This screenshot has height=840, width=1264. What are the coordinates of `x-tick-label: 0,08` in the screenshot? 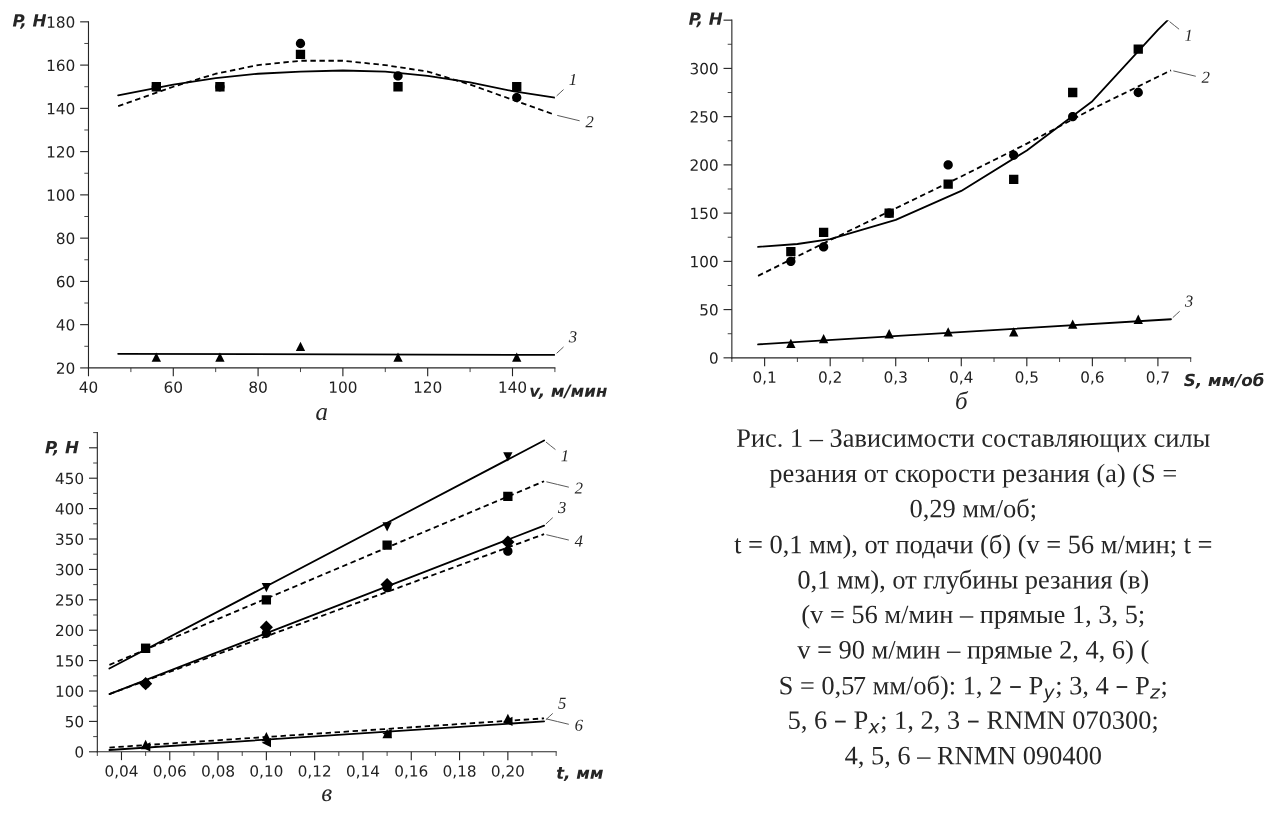 It's located at (218, 772).